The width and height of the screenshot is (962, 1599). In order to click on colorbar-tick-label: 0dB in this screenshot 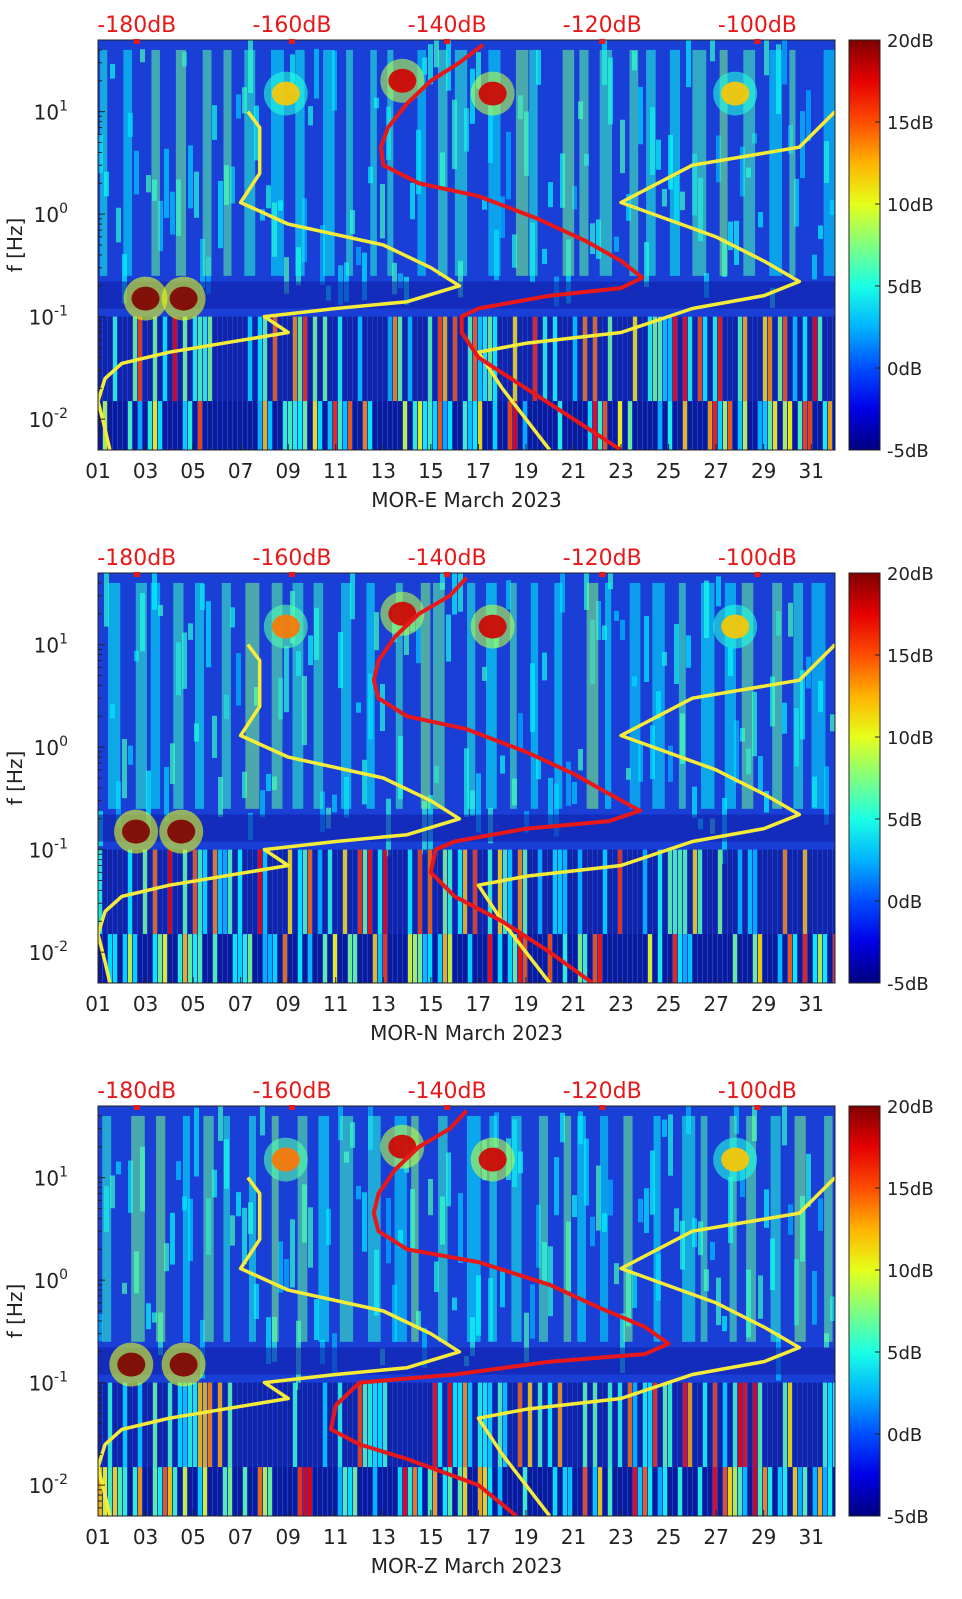, I will do `click(904, 1435)`.